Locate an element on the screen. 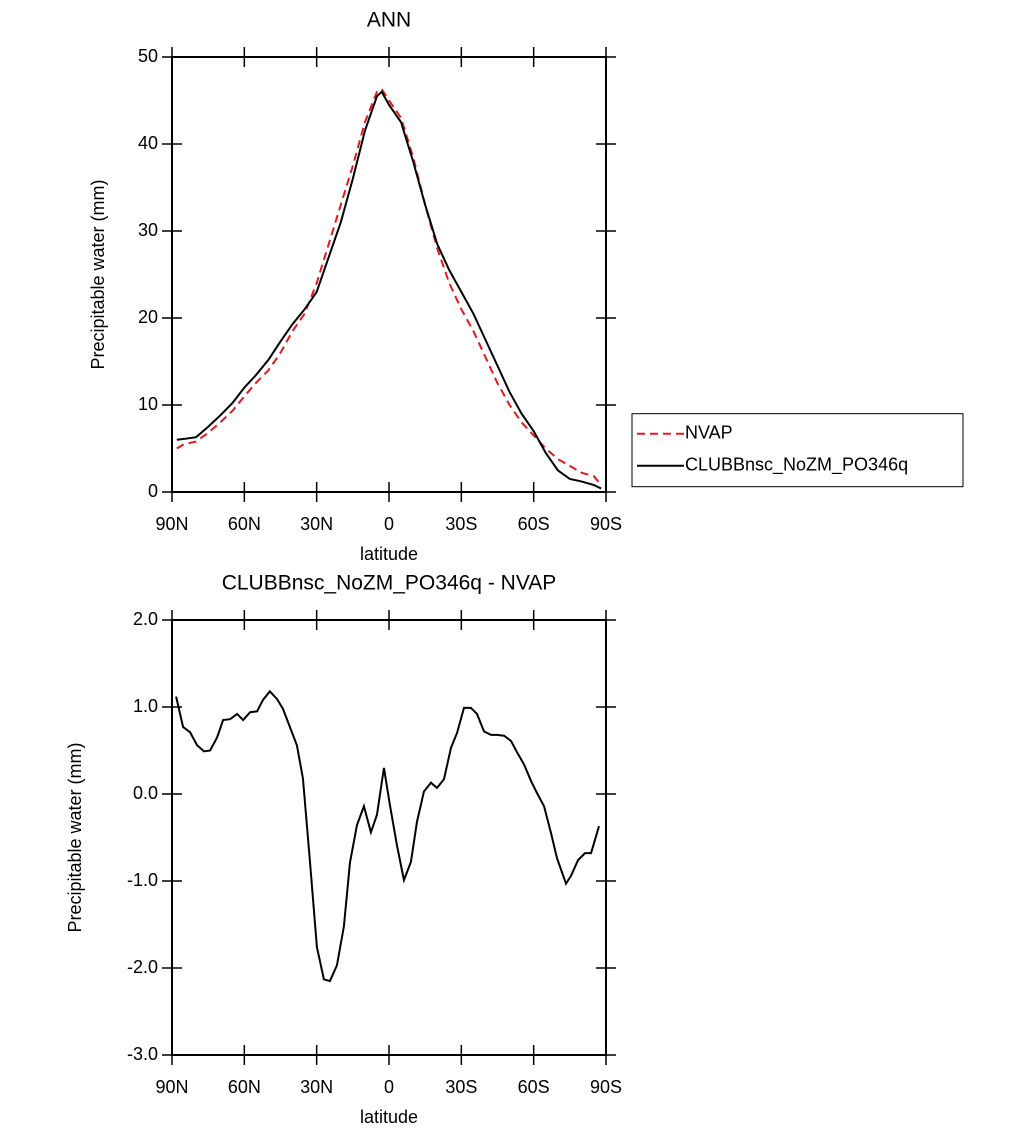  y-tick-label: 20 is located at coordinates (148, 317).